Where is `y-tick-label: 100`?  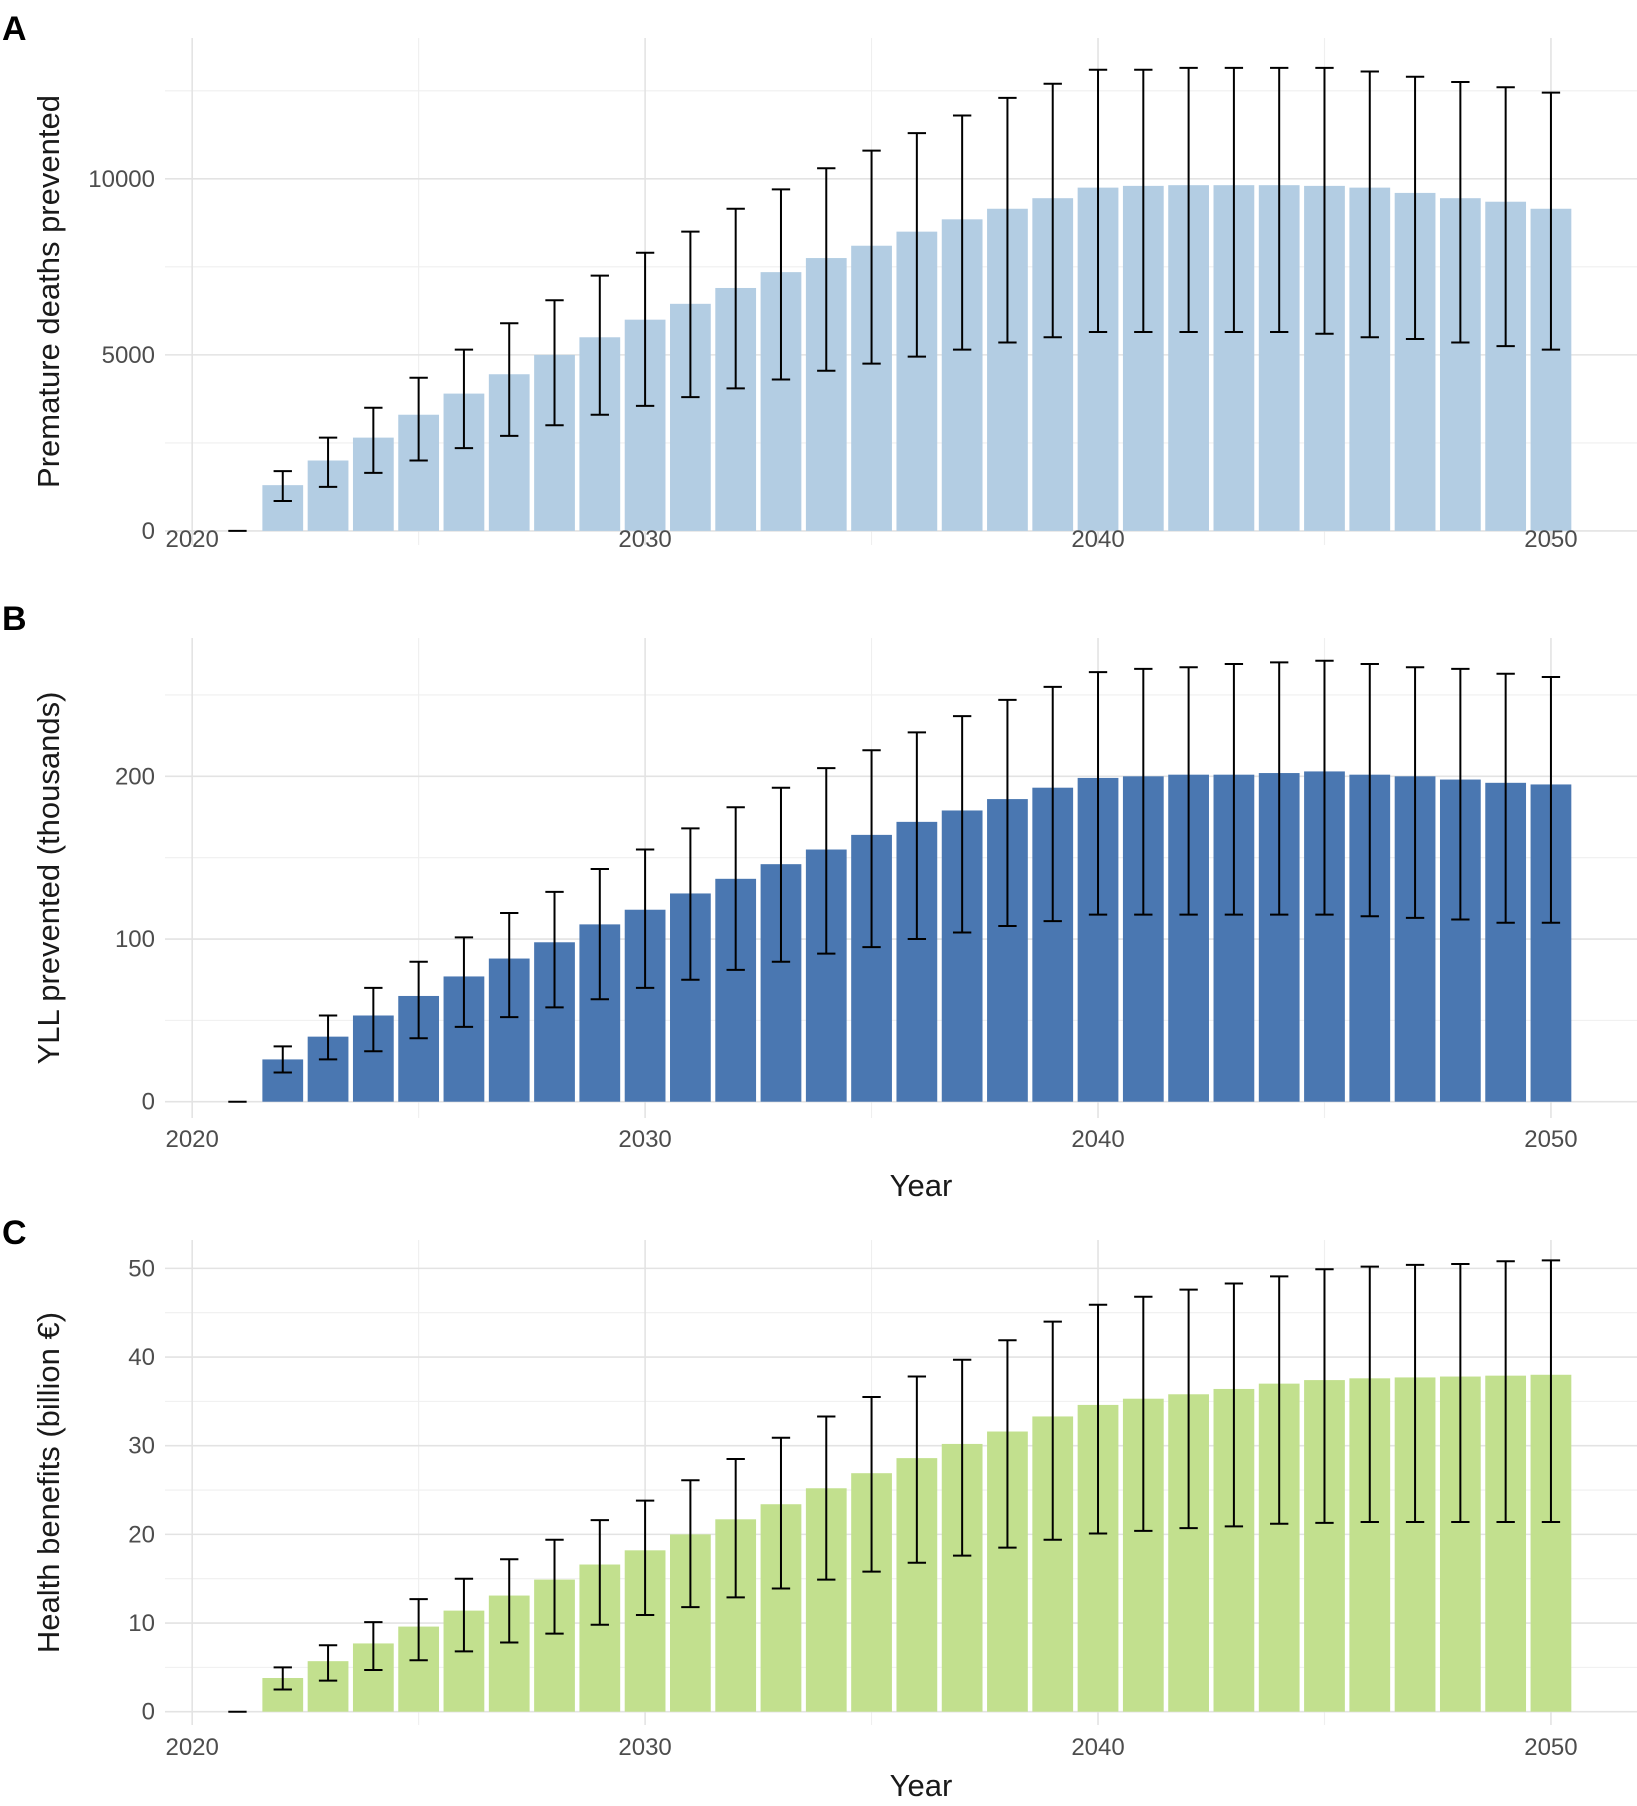 y-tick-label: 100 is located at coordinates (135, 939).